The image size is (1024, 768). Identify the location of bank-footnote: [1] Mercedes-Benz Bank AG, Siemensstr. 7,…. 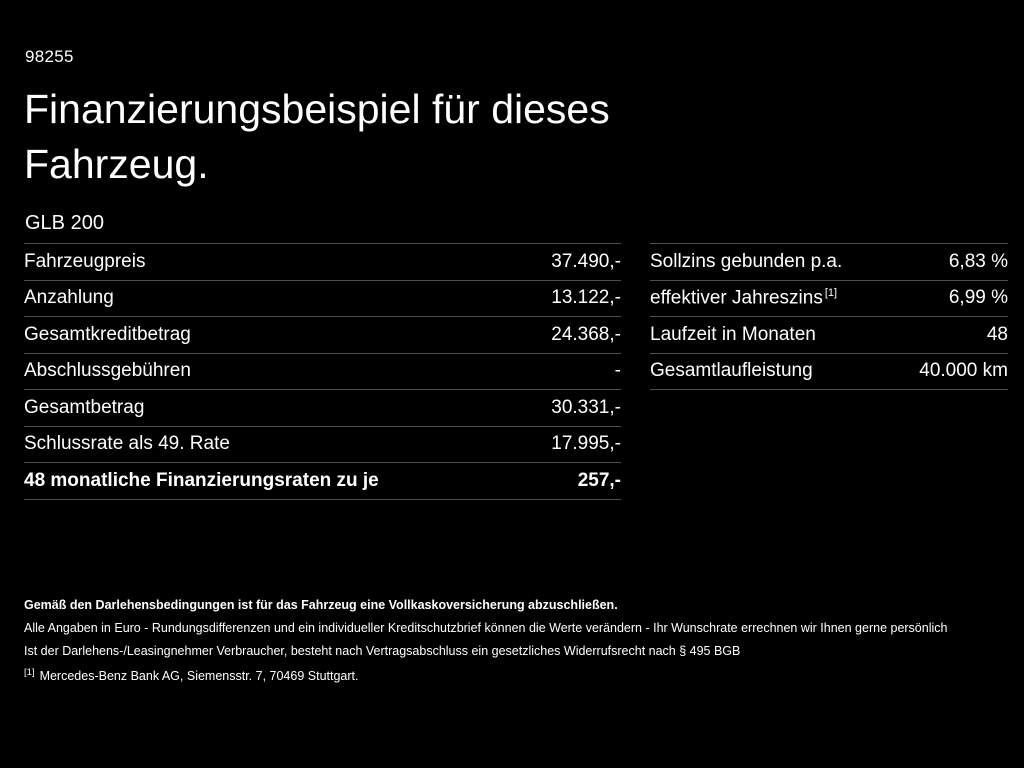
(516, 675).